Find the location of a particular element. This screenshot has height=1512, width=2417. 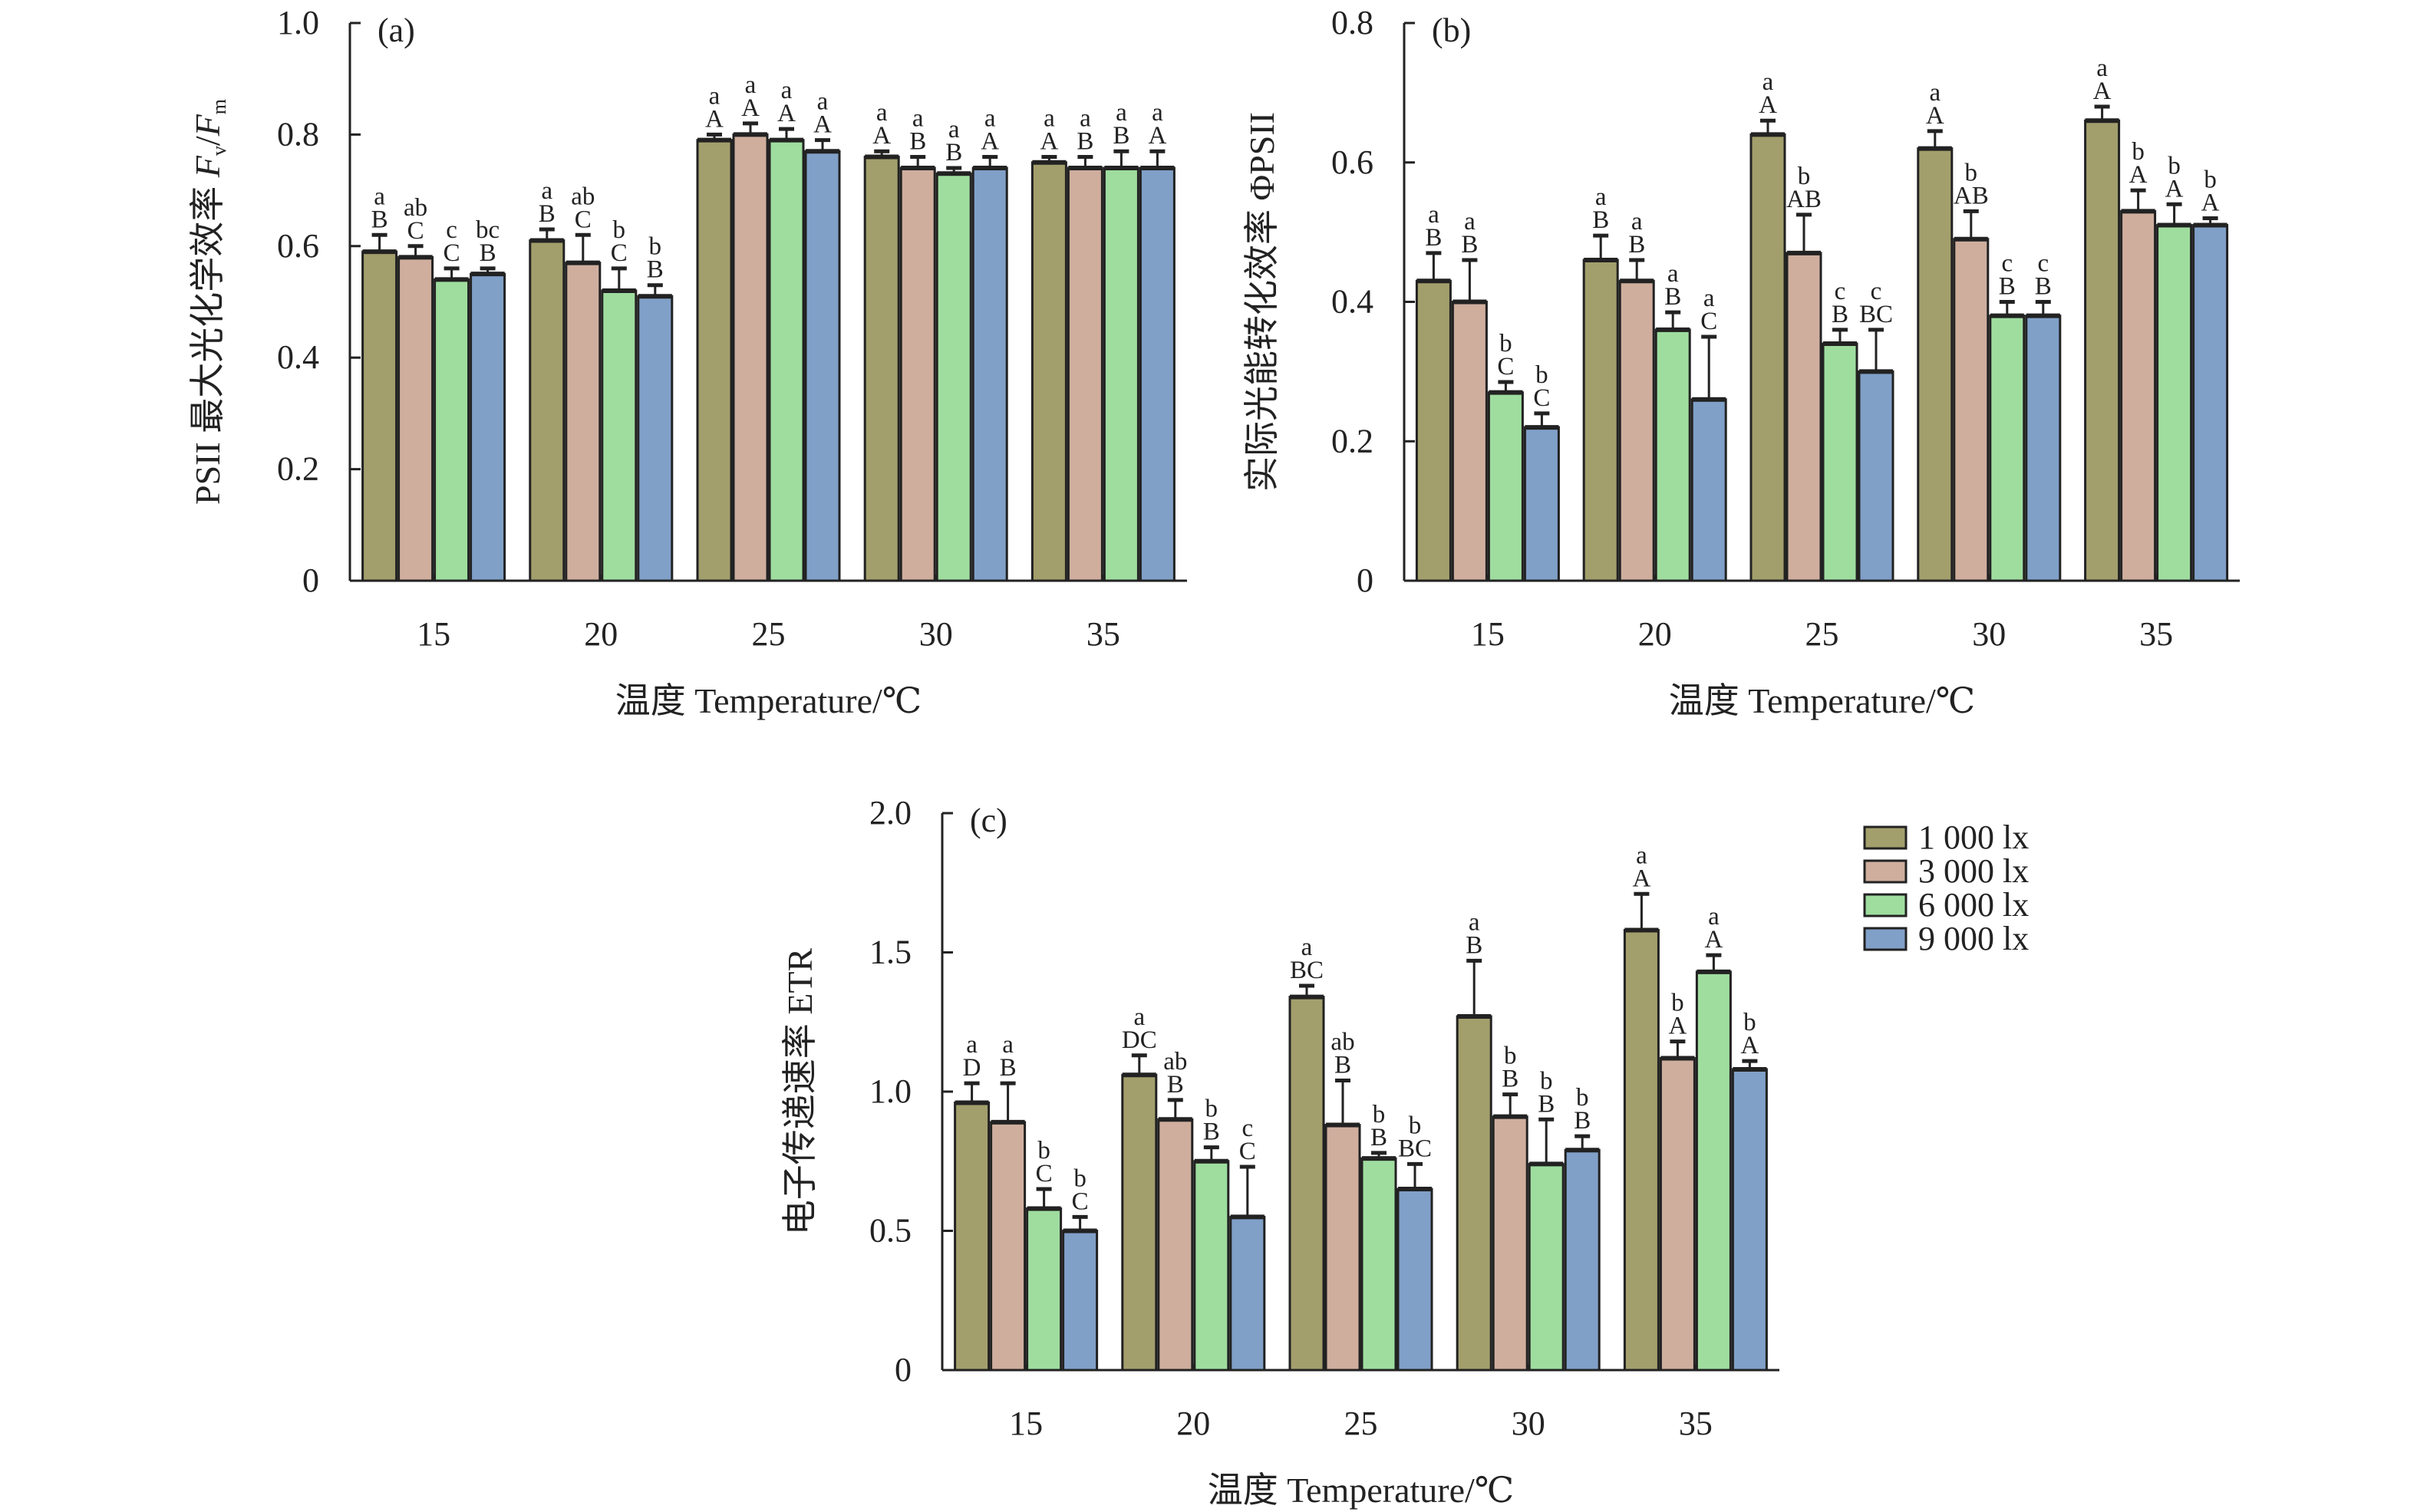

y-axis-label: PSII 最大光化学效率 Fv/Fm is located at coordinates (209, 302).